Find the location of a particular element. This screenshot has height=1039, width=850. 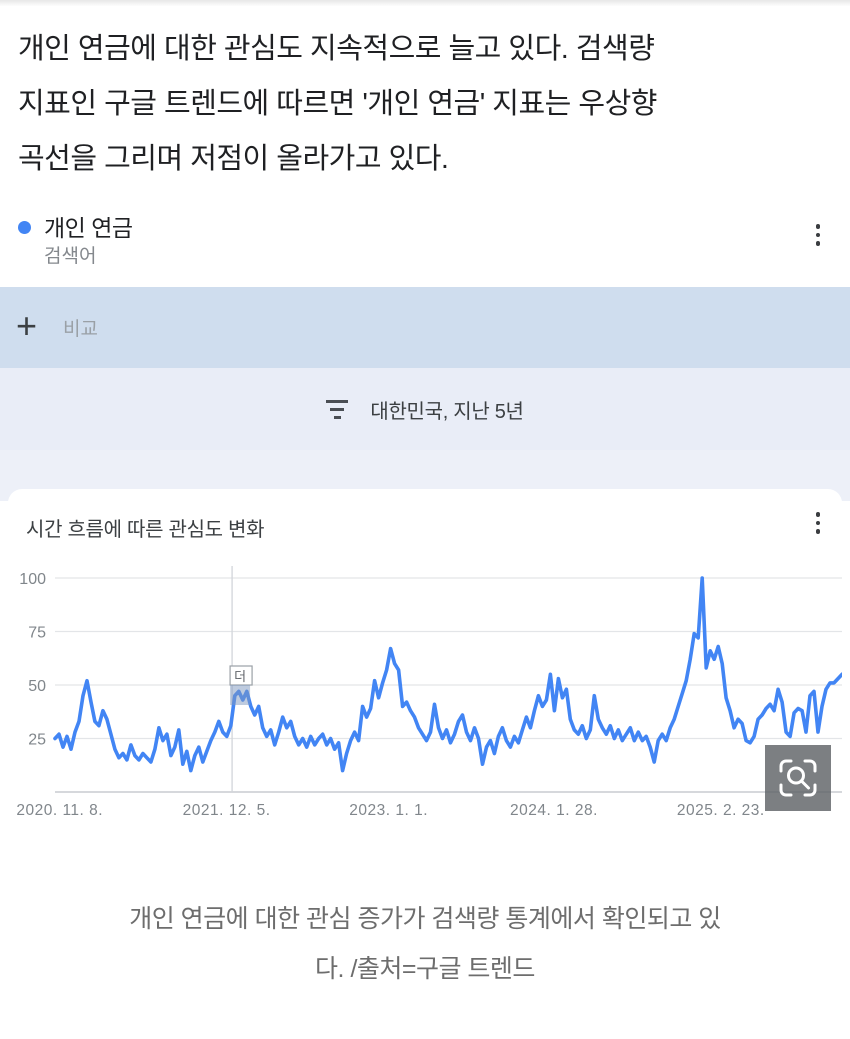

article-line: 개인 연금에 대한 관심도 지속적으로 늘고 있다. 검색량 is located at coordinates (336, 49).